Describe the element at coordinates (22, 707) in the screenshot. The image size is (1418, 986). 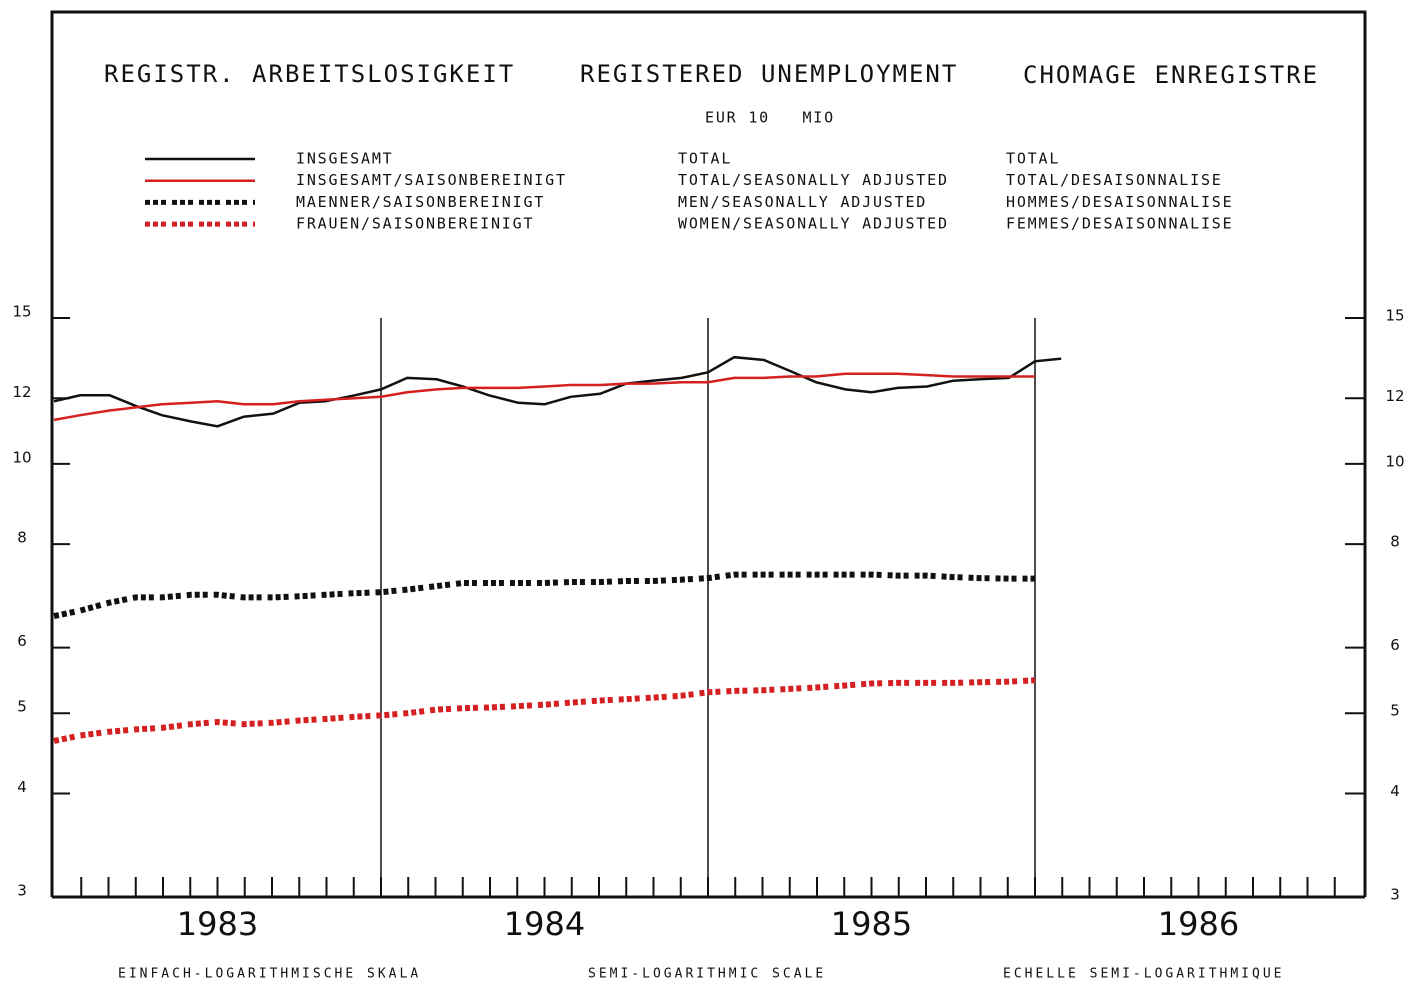
I see `y-tick-label: 5` at that location.